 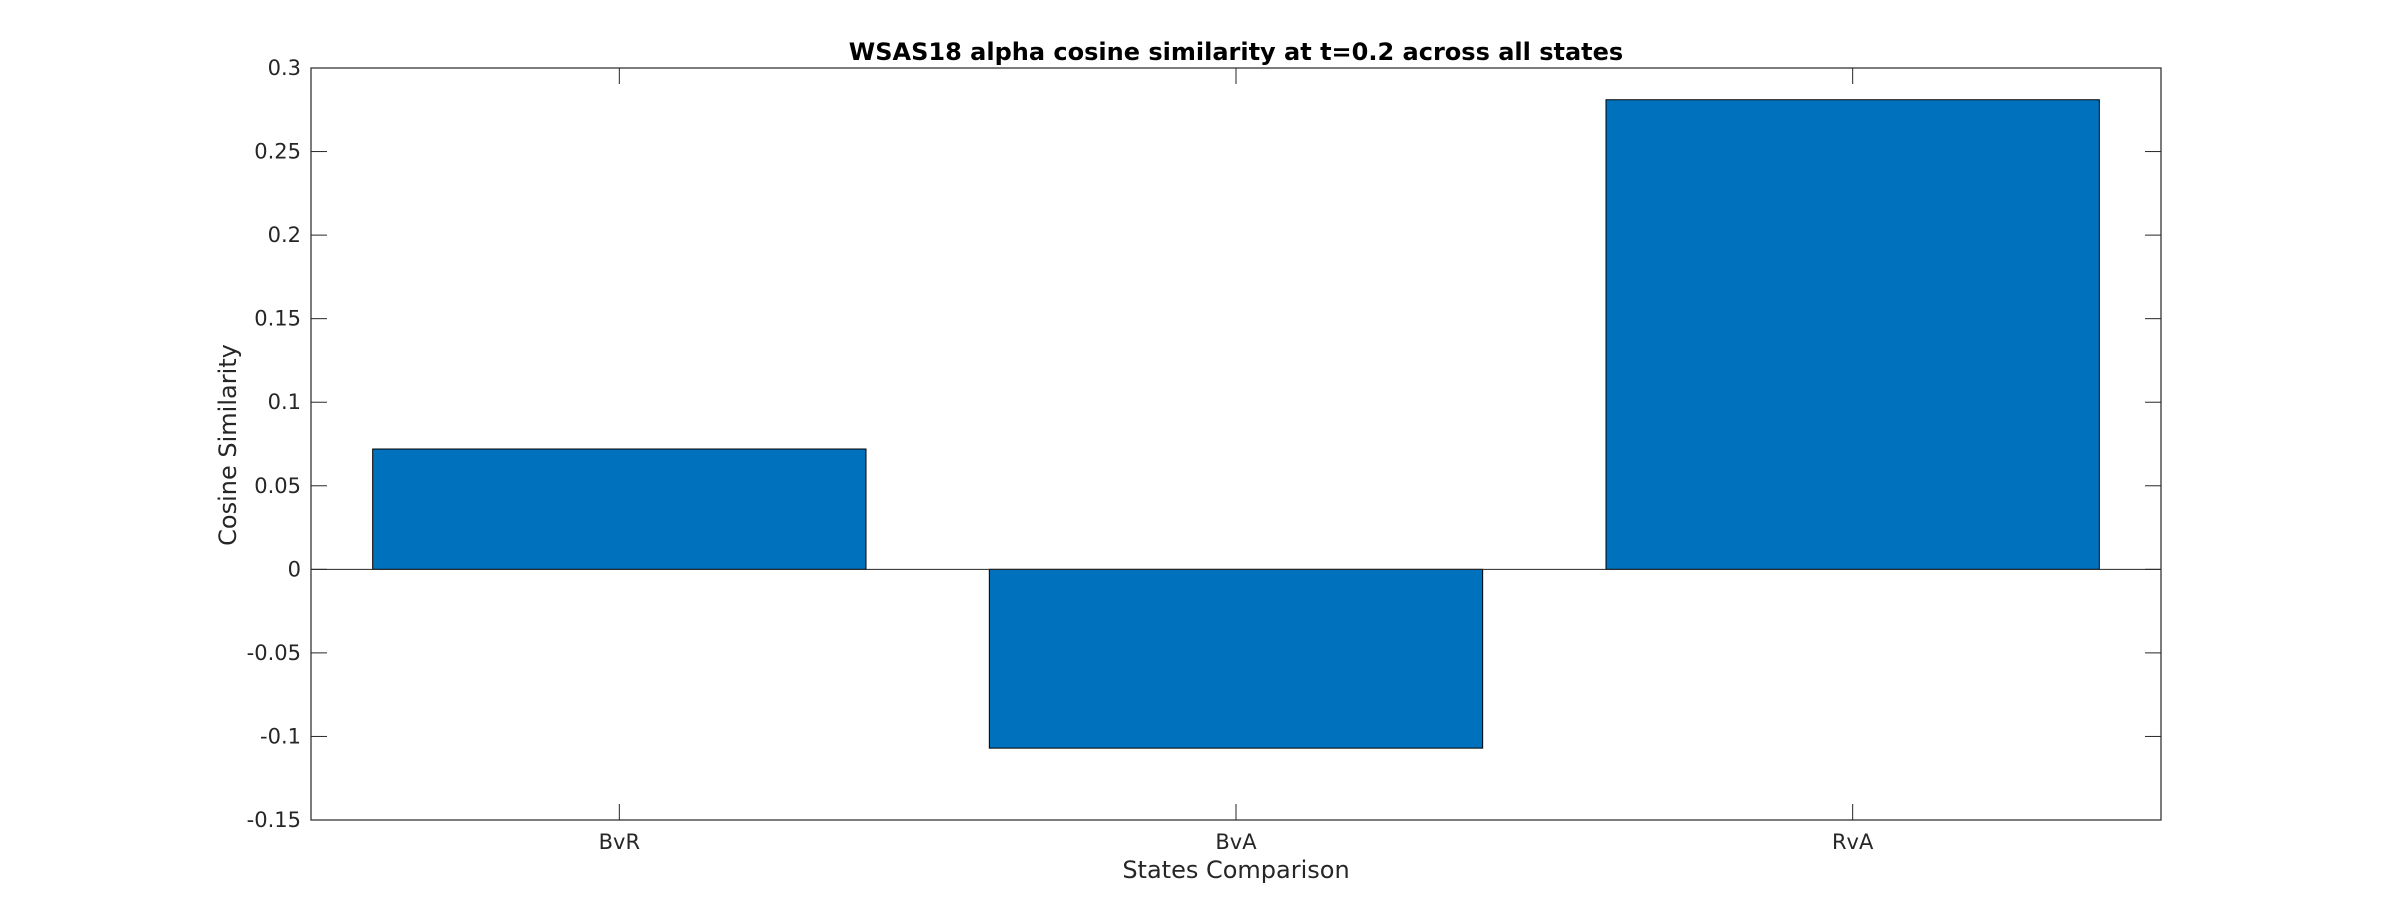 What do you see at coordinates (284, 68) in the screenshot?
I see `y-tick-label: 0.3` at bounding box center [284, 68].